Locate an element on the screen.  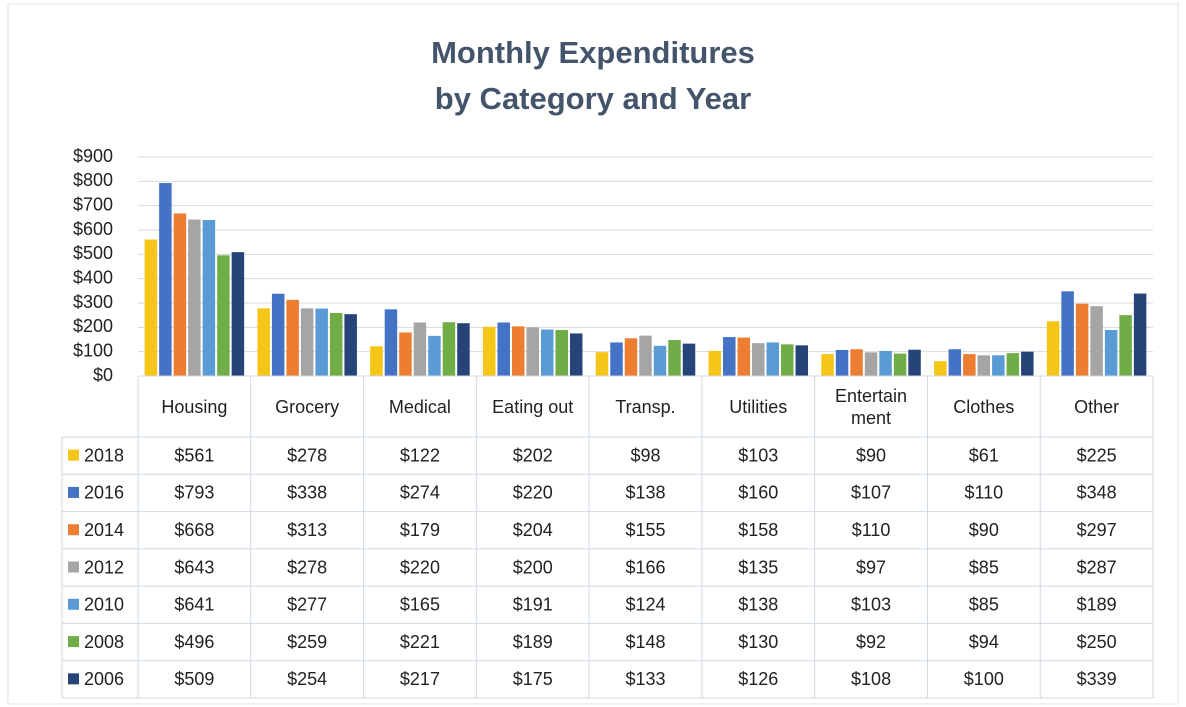
x-tick-label: Clothes is located at coordinates (984, 406).